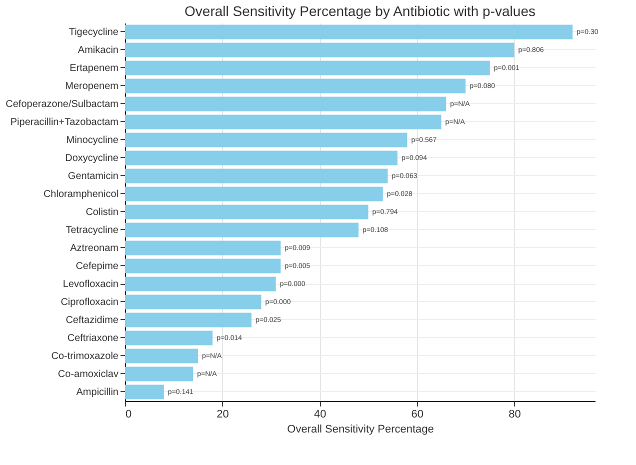 The width and height of the screenshot is (636, 465). What do you see at coordinates (94, 68) in the screenshot?
I see `y-tick-label: Ertapenem` at bounding box center [94, 68].